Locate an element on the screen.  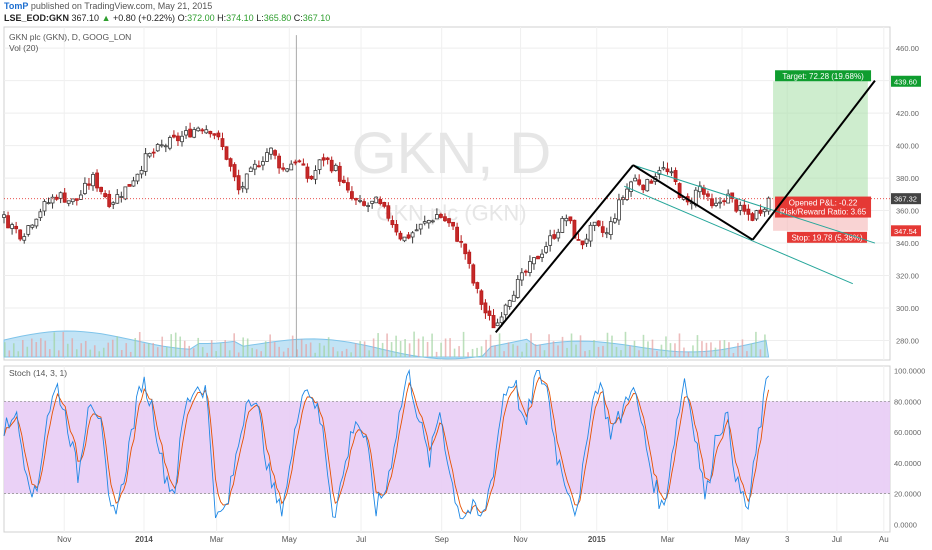
up-arrow-icon: ▲ is located at coordinates (106, 18).